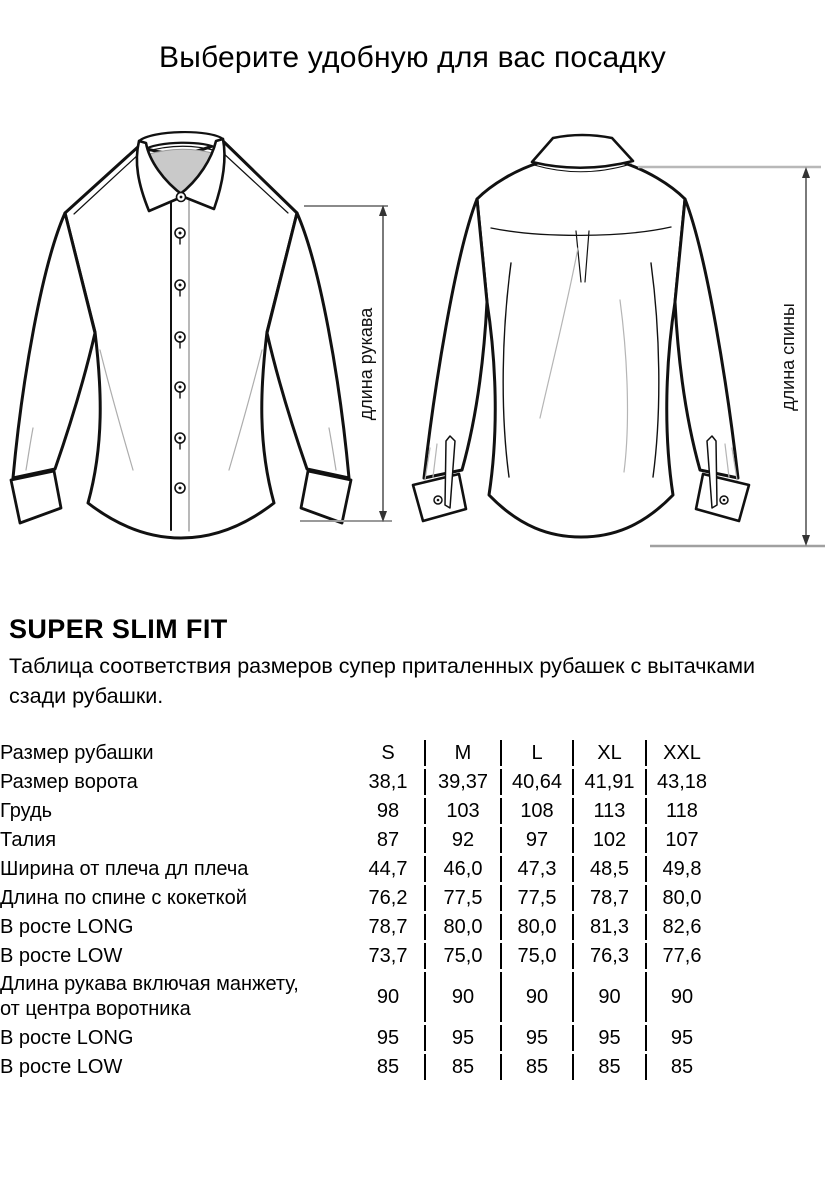 The height and width of the screenshot is (1200, 825). What do you see at coordinates (581, 472) in the screenshot?
I see `back-cuff-plackets` at bounding box center [581, 472].